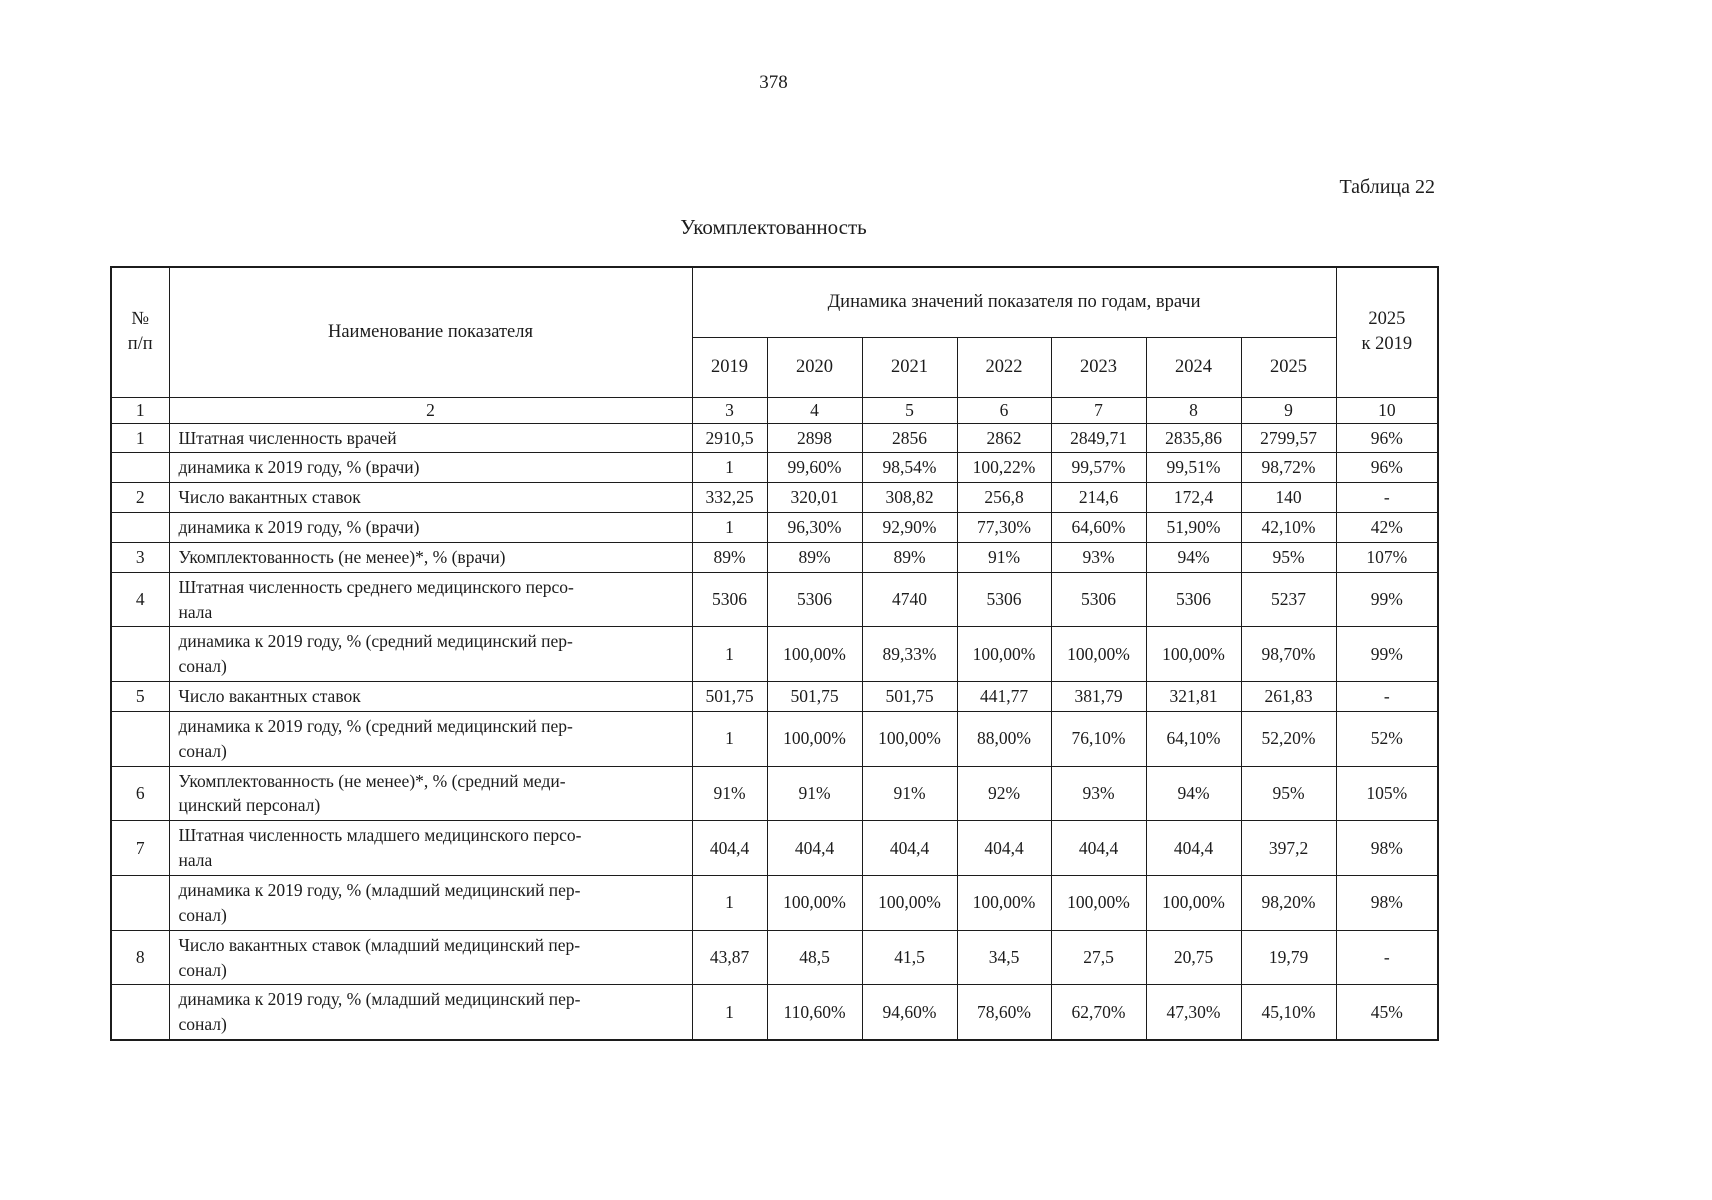 This screenshot has height=1200, width=1712. Describe the element at coordinates (1193, 367) in the screenshot. I see `header-year: 2024` at that location.